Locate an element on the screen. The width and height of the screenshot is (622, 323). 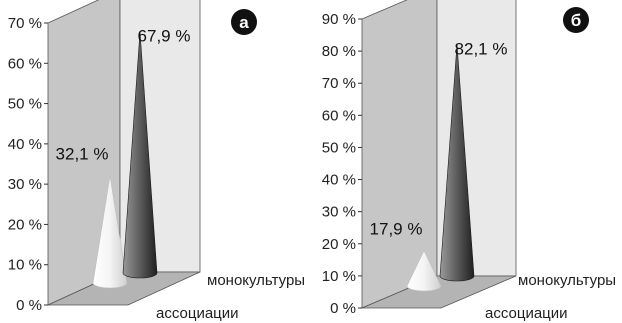
panel-1-panel-badge is located at coordinates (244, 22).